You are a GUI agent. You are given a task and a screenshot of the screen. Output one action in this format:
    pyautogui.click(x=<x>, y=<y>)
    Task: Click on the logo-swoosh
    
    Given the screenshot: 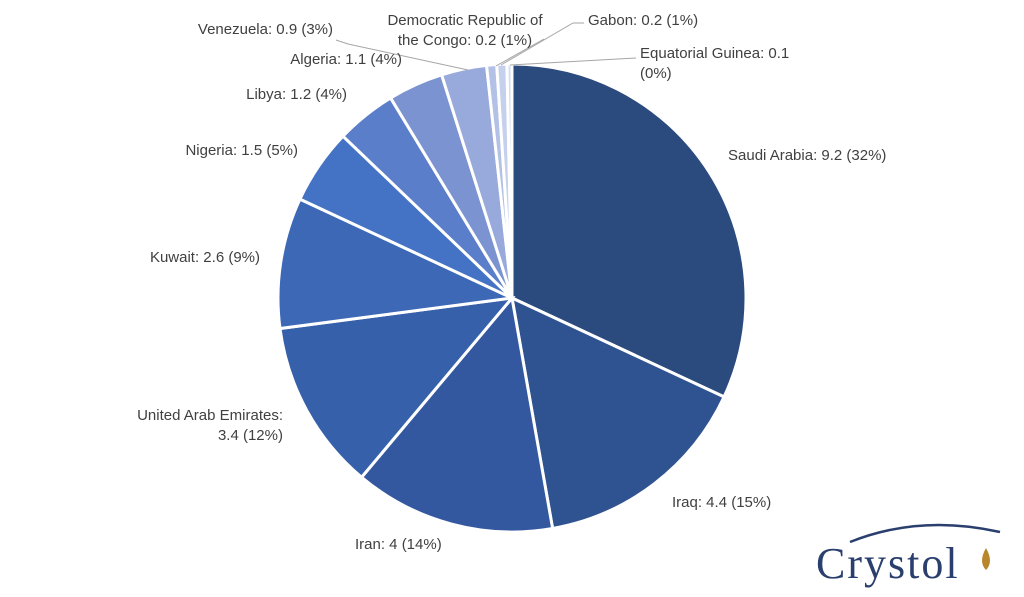 What is the action you would take?
    pyautogui.click(x=925, y=533)
    